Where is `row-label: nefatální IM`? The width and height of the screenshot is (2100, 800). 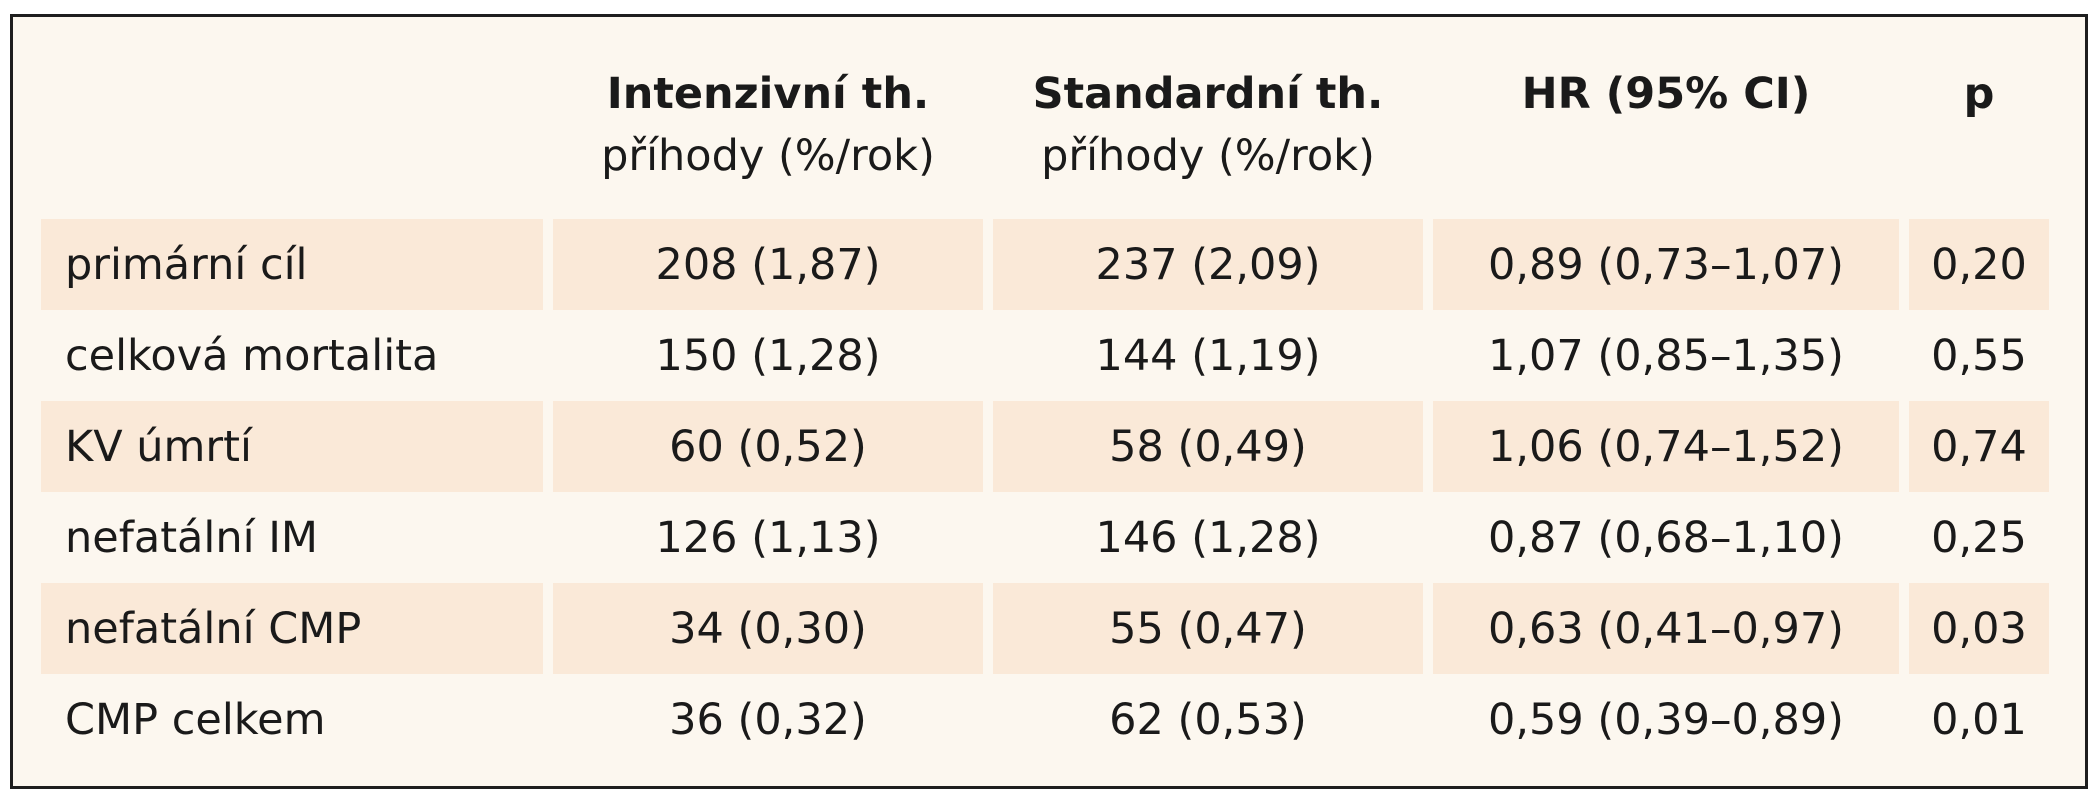 row-label: nefatální IM is located at coordinates (192, 537).